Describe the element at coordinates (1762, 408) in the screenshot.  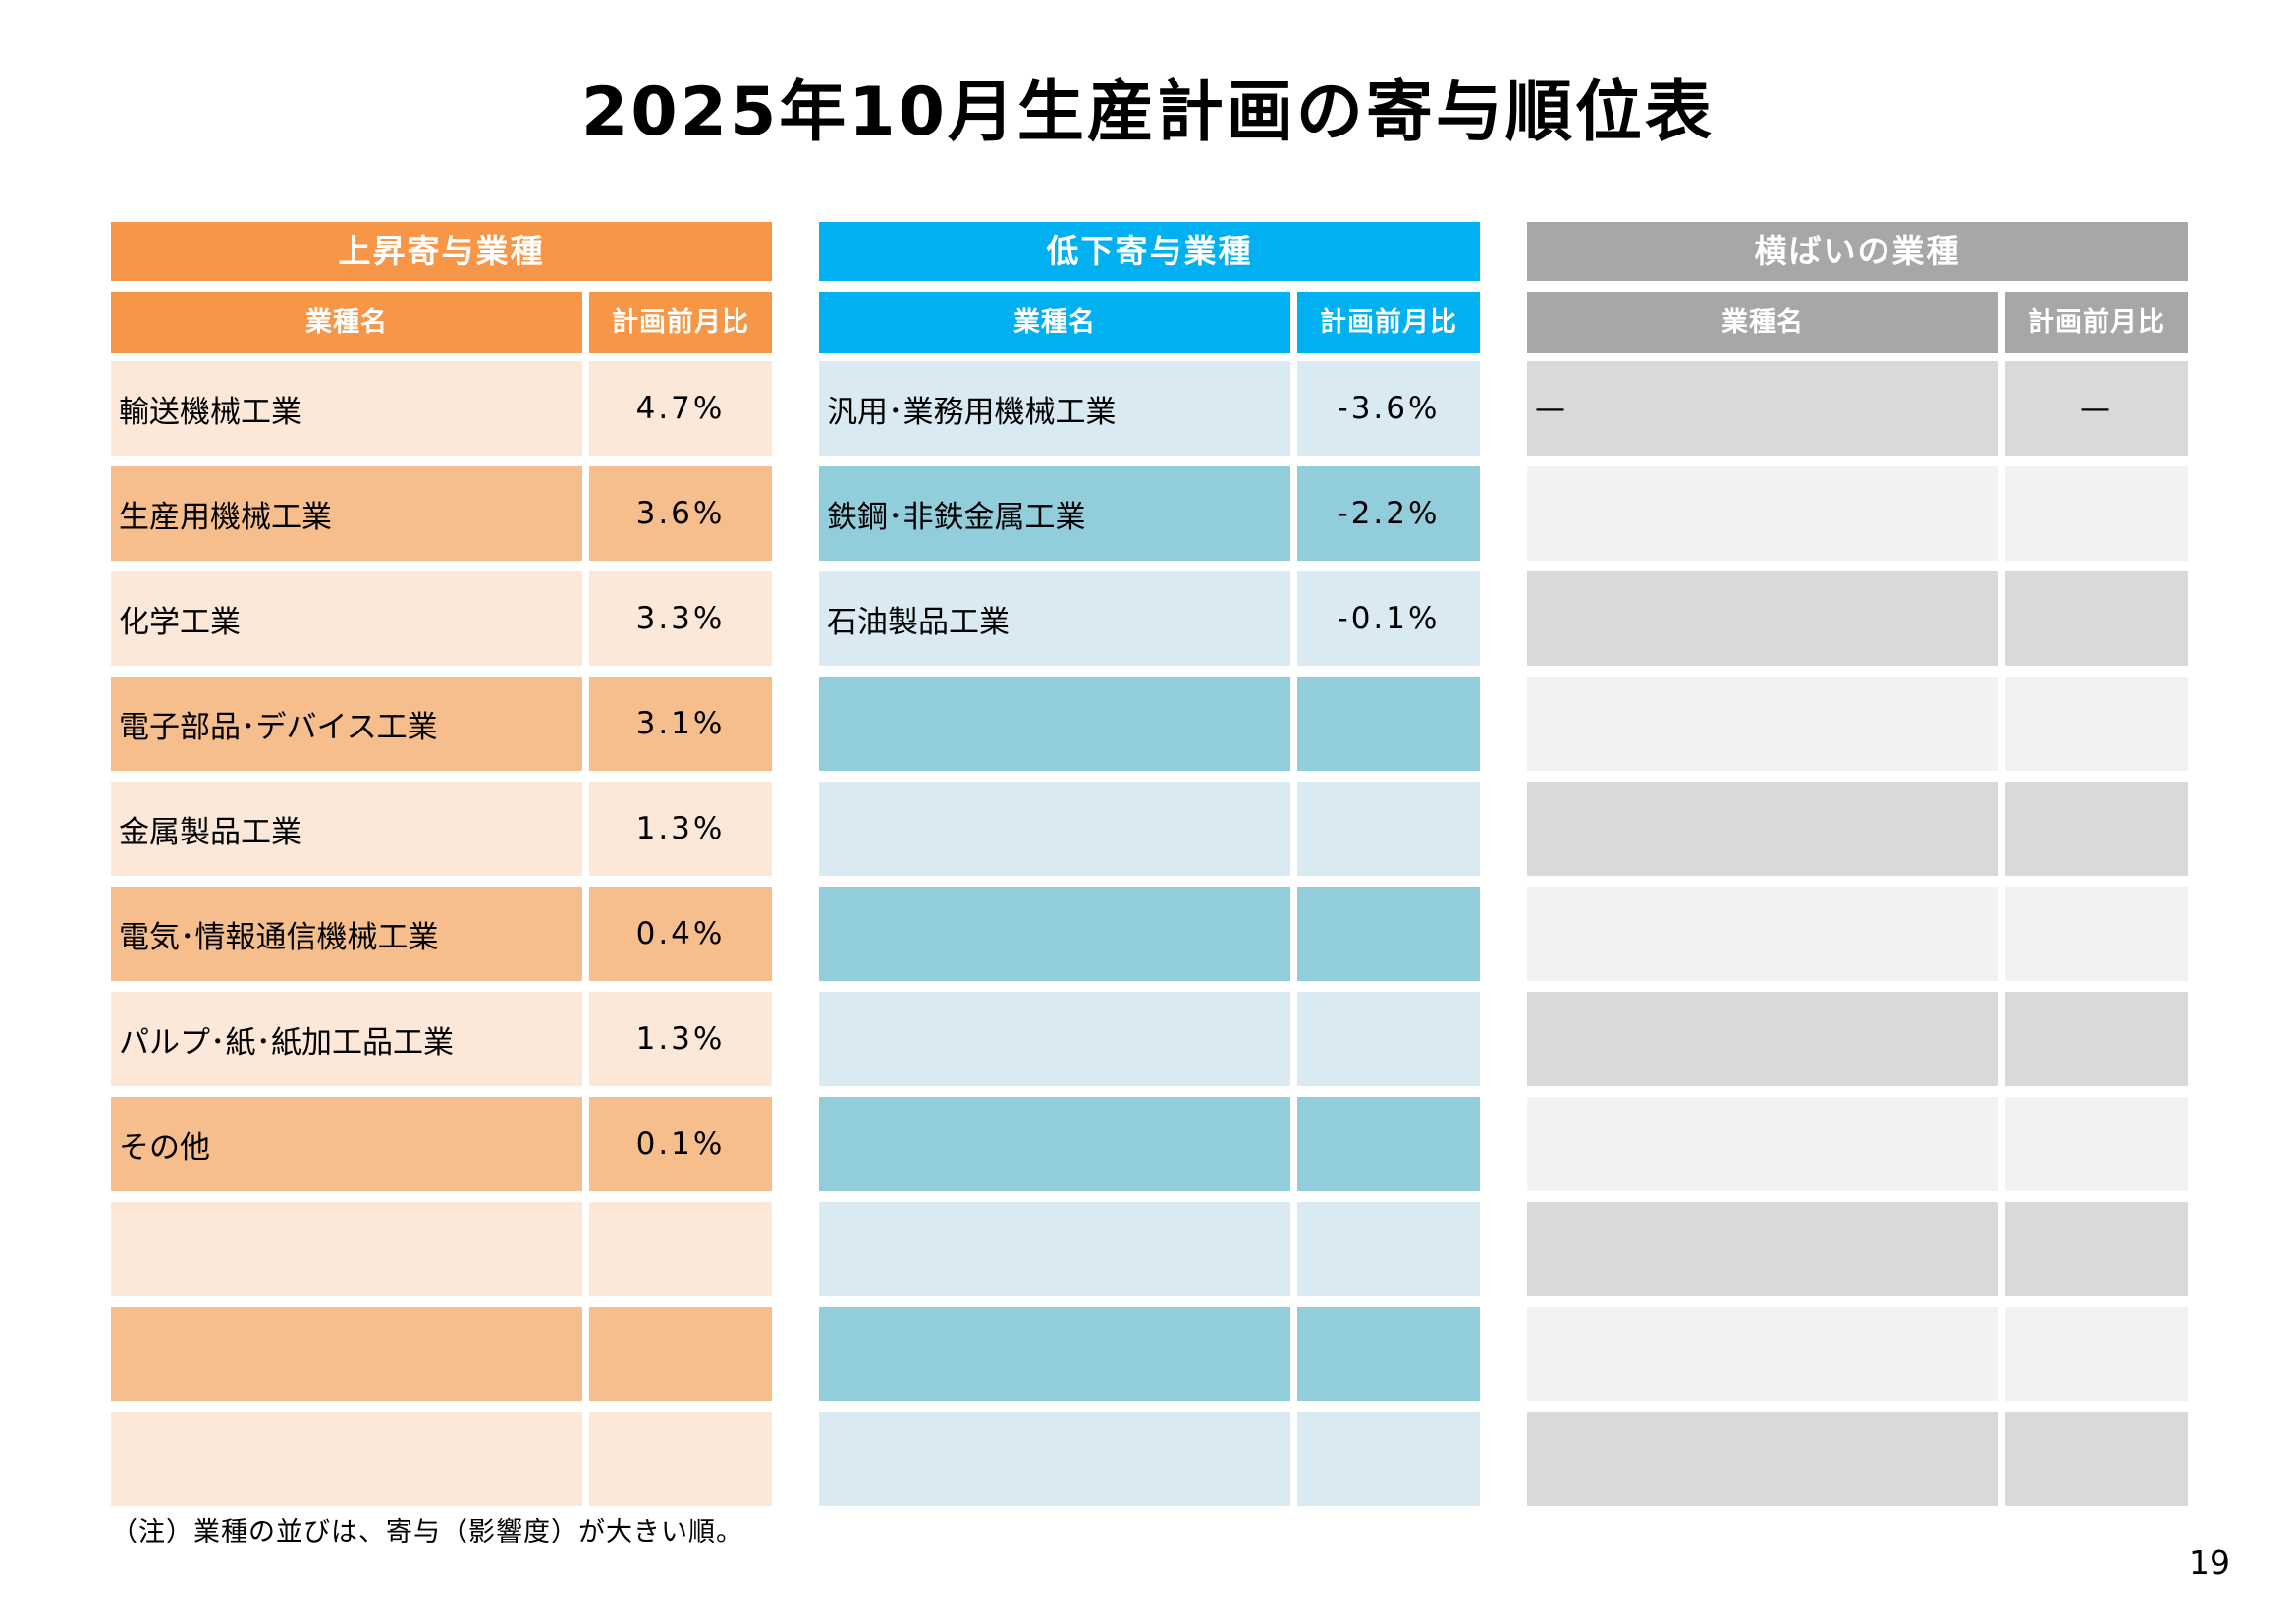
I see `industry-name-cell: —` at that location.